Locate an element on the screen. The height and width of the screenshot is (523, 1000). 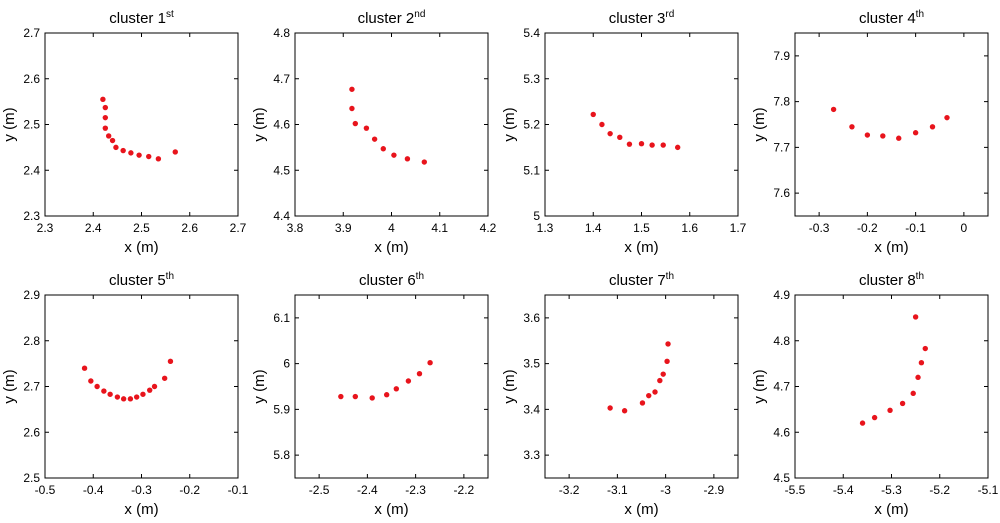
y-tick-label: 3.4 is located at coordinates (531, 409).